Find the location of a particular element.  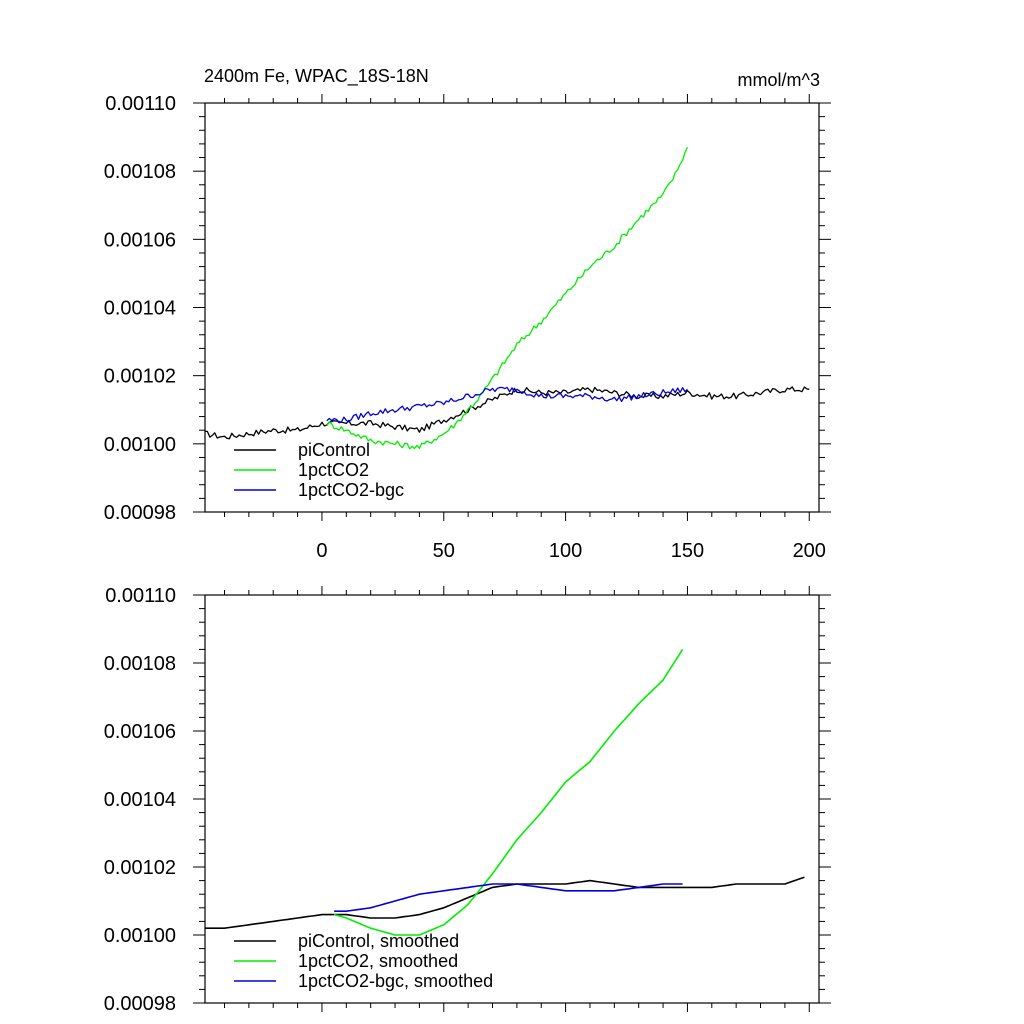

series-line-picontrol is located at coordinates (507, 413).